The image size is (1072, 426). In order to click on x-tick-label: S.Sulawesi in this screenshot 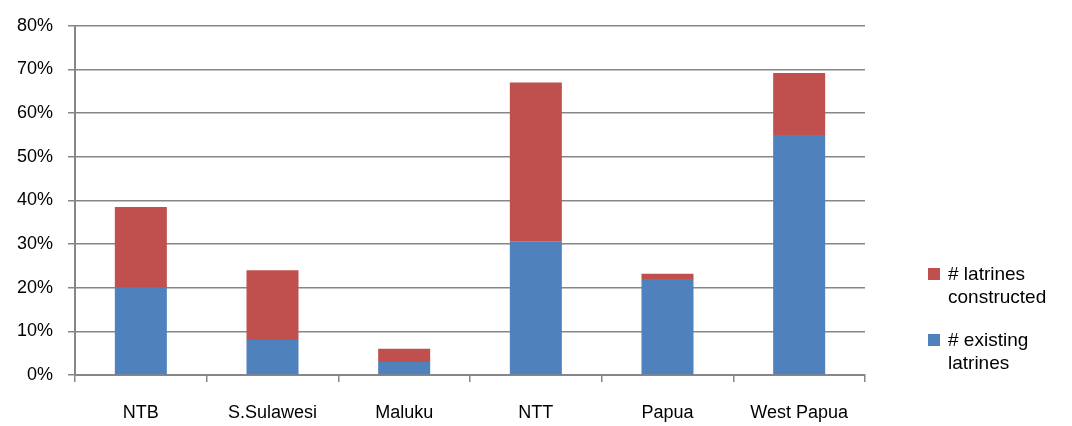, I will do `click(272, 411)`.